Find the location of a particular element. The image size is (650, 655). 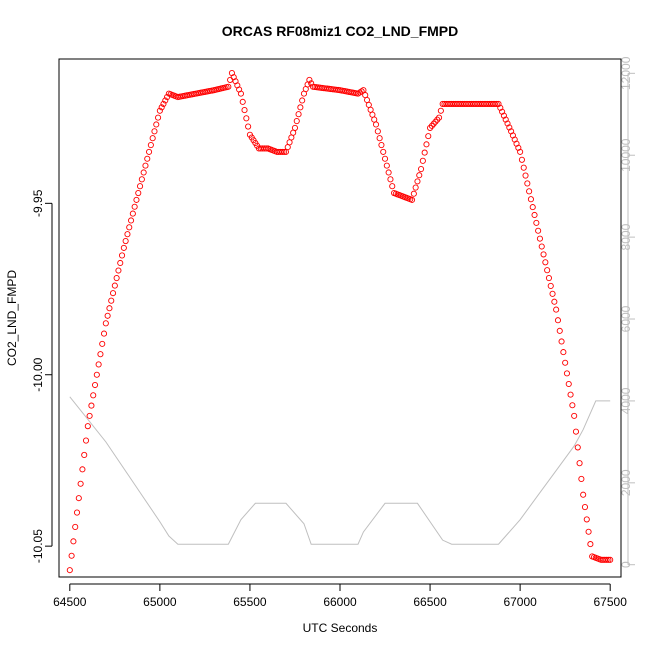

x-tick-label: 64500 is located at coordinates (70, 602).